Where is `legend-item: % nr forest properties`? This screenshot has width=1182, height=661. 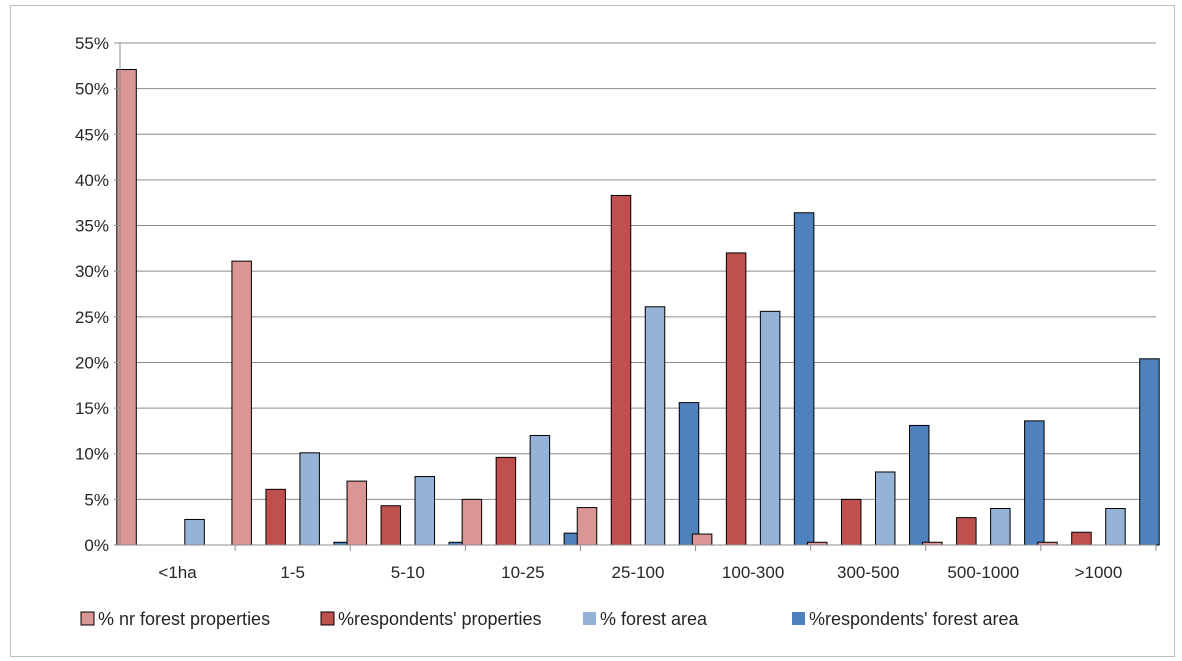
legend-item: % nr forest properties is located at coordinates (175, 619).